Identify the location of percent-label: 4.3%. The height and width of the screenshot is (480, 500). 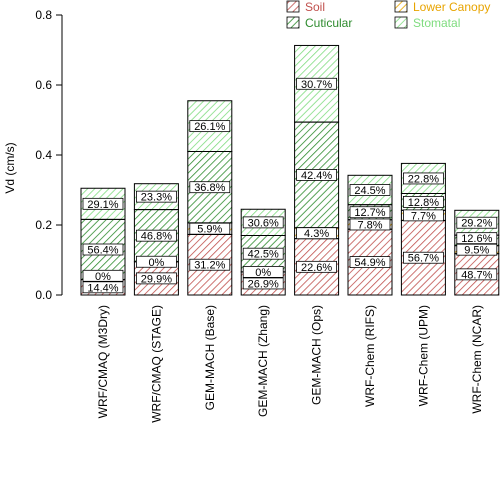
(316, 234).